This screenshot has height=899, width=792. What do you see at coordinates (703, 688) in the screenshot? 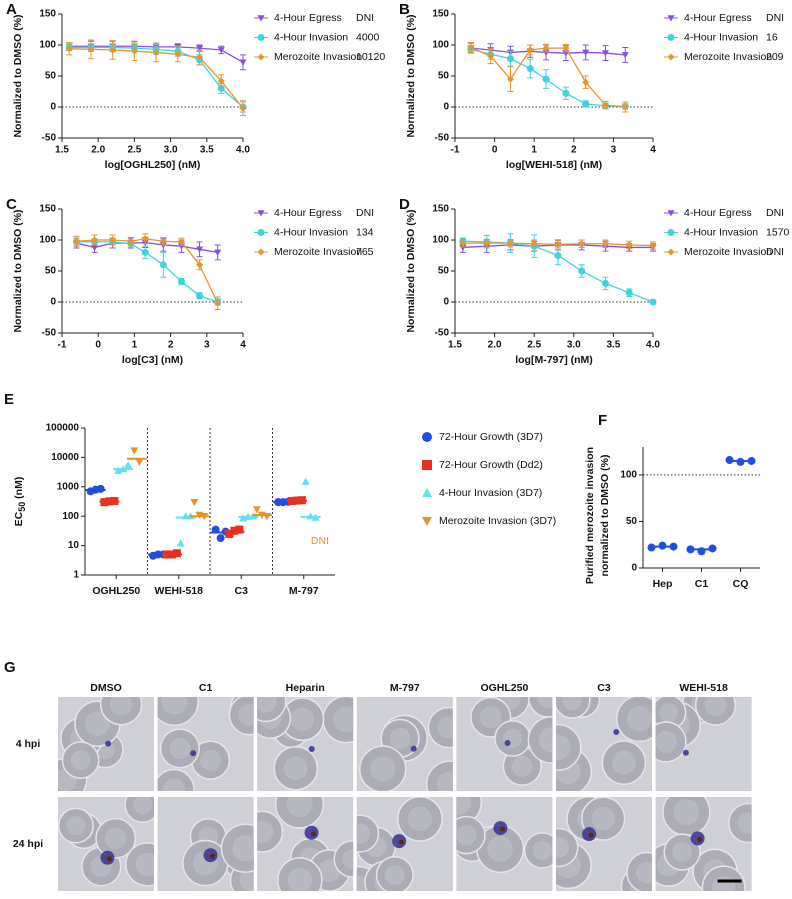
I see `column-label: WEHI-518` at bounding box center [703, 688].